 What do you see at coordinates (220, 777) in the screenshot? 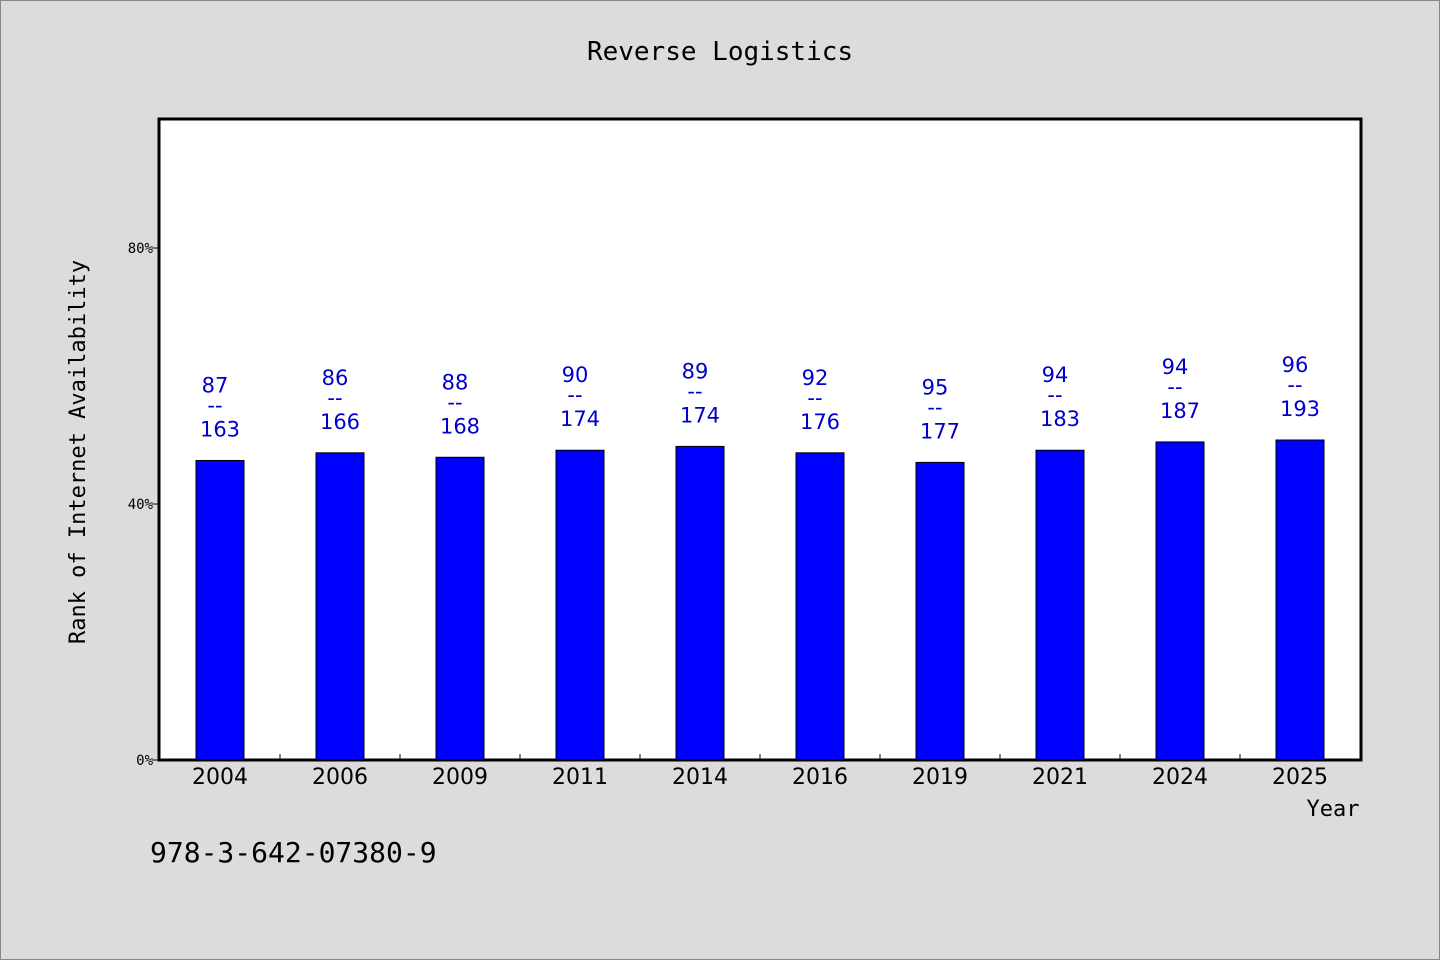
I see `x-tick-label: 2004` at bounding box center [220, 777].